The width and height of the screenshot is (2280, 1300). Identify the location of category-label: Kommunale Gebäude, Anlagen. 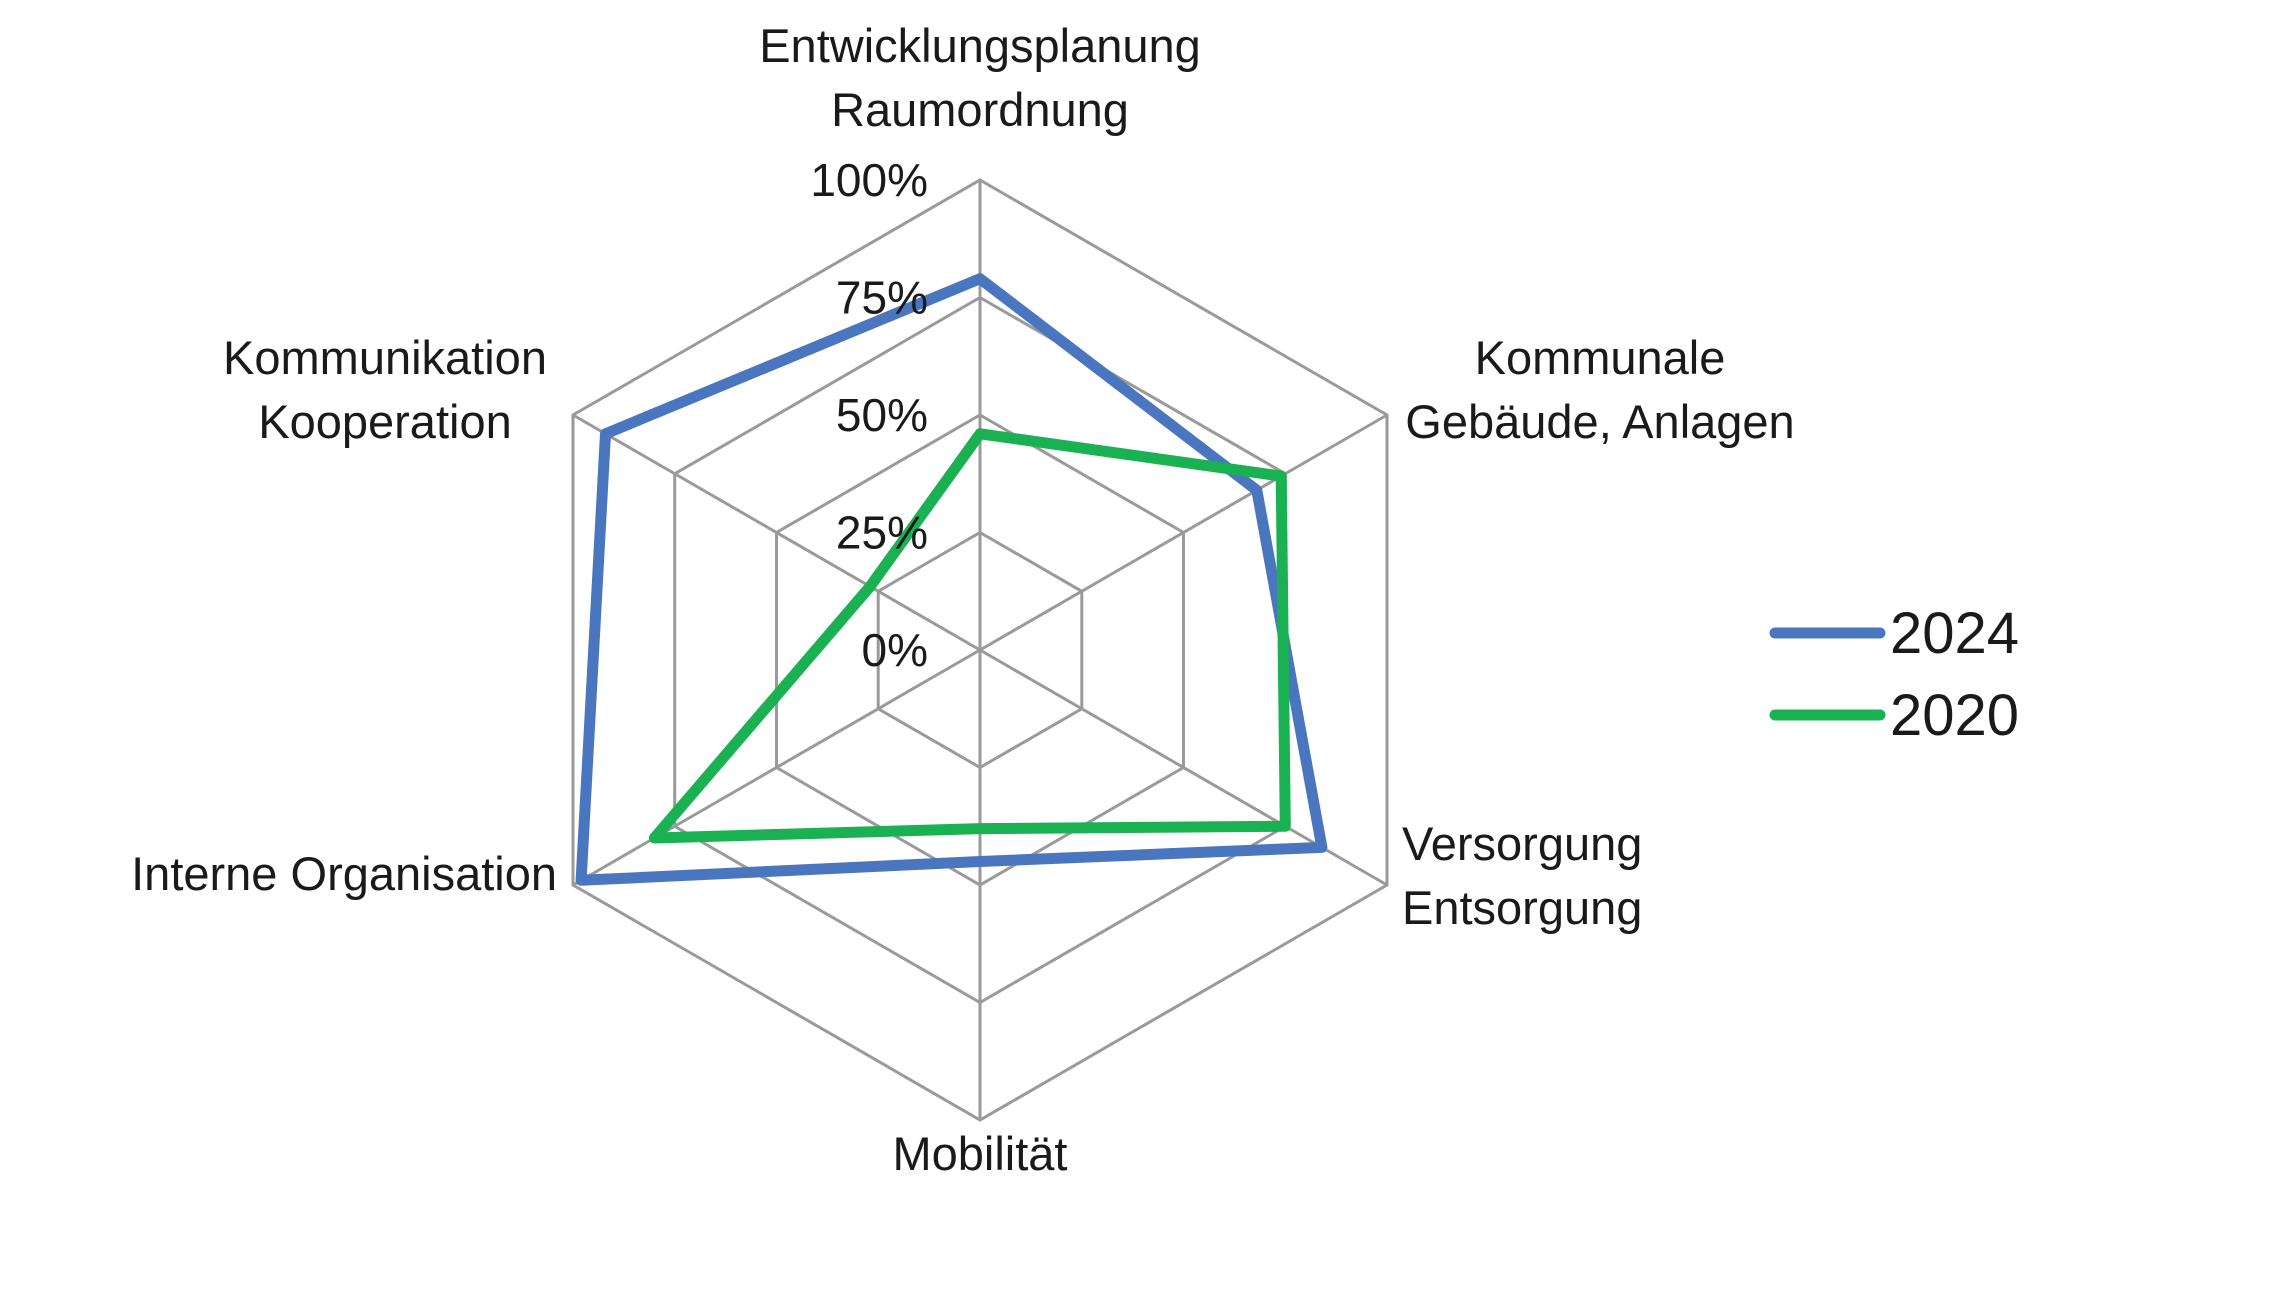
(1599, 389).